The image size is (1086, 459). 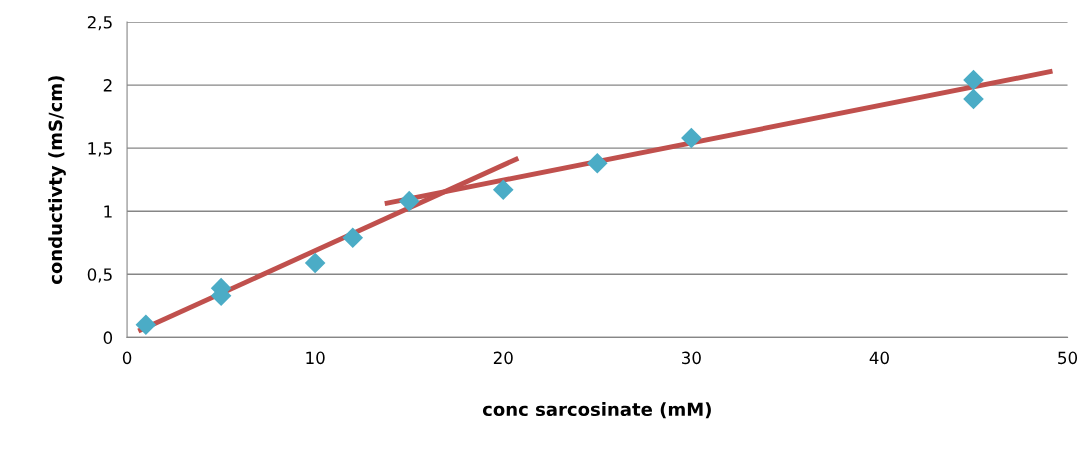 What do you see at coordinates (1068, 358) in the screenshot?
I see `x-tick-label: 50` at bounding box center [1068, 358].